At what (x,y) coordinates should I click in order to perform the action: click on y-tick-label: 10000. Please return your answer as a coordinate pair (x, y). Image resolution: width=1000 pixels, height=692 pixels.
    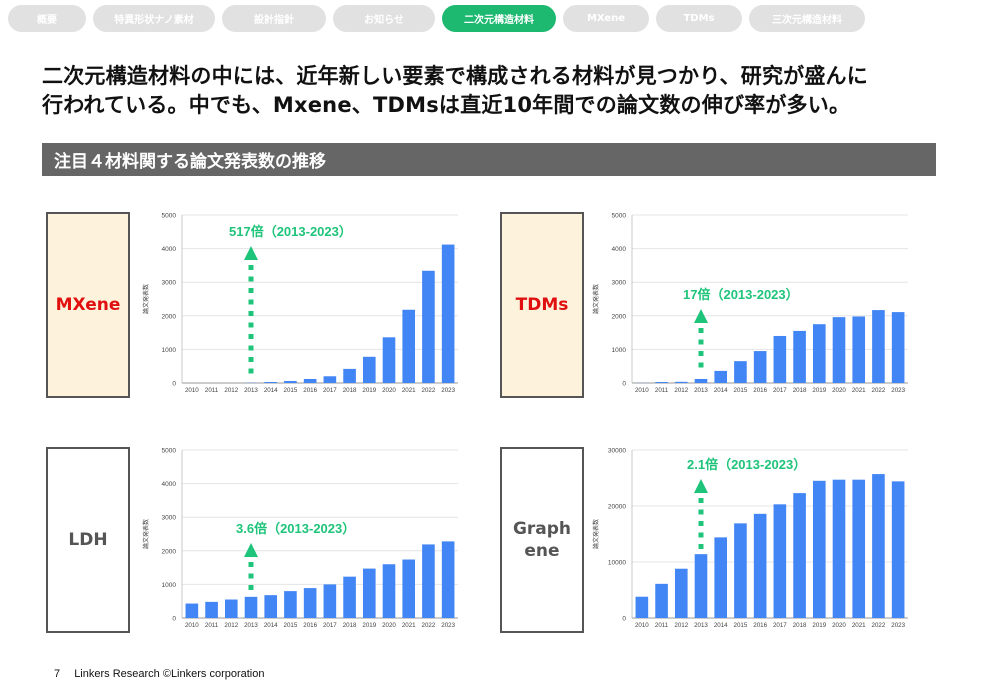
    Looking at the image, I should click on (617, 563).